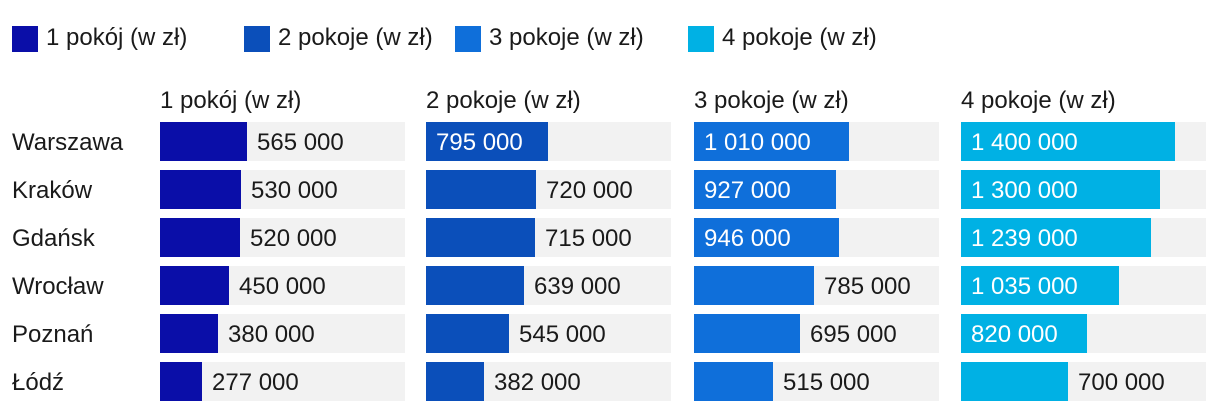 The image size is (1220, 414). I want to click on category-label: Gdańsk, so click(54, 238).